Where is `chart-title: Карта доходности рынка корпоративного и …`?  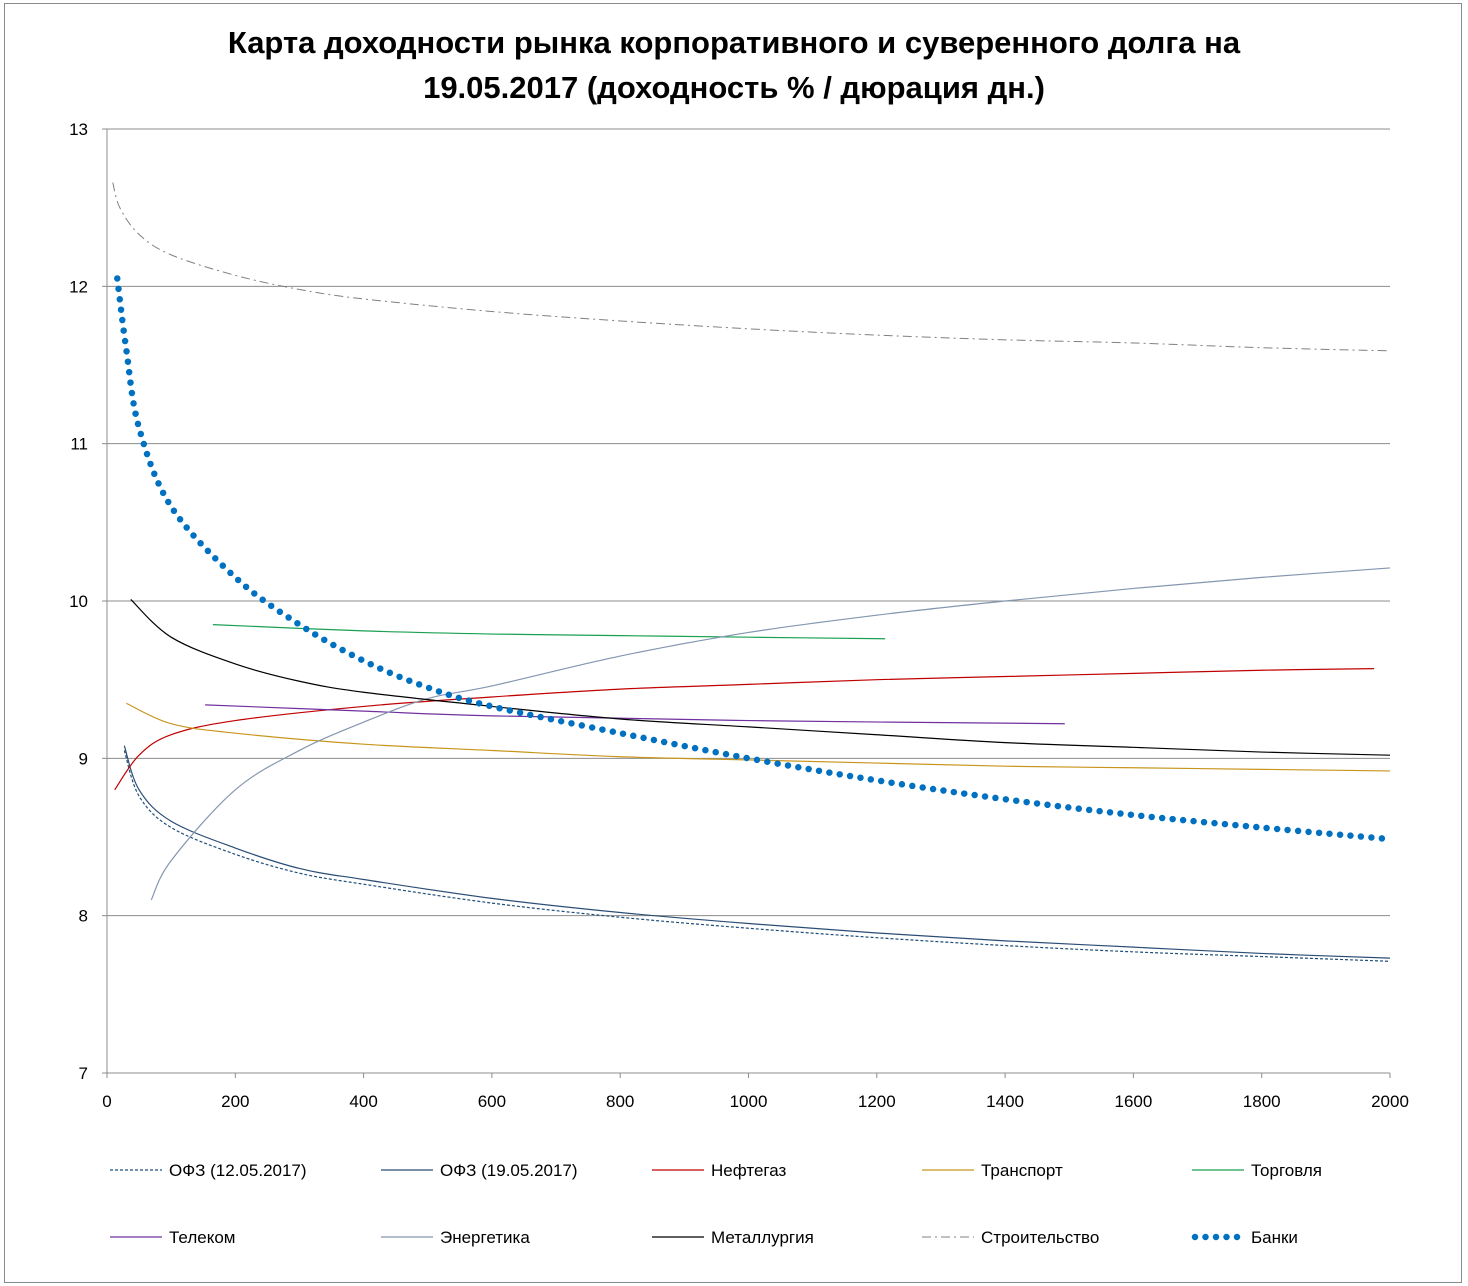
chart-title: Карта доходности рынка корпоративного и … is located at coordinates (734, 65).